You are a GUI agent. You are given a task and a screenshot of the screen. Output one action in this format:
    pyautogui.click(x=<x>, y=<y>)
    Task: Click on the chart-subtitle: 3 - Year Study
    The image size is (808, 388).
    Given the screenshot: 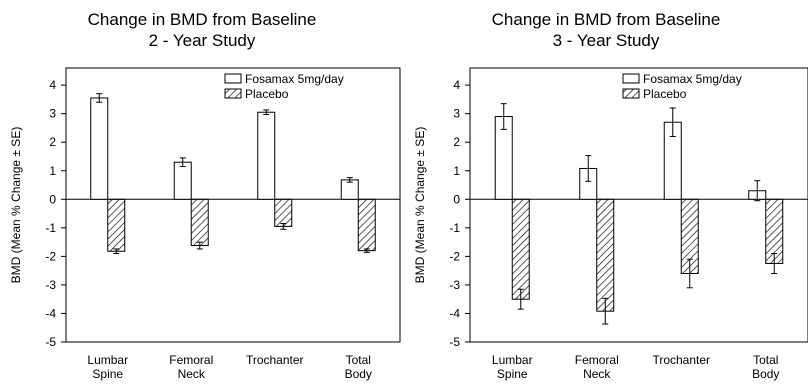 What is the action you would take?
    pyautogui.click(x=606, y=40)
    